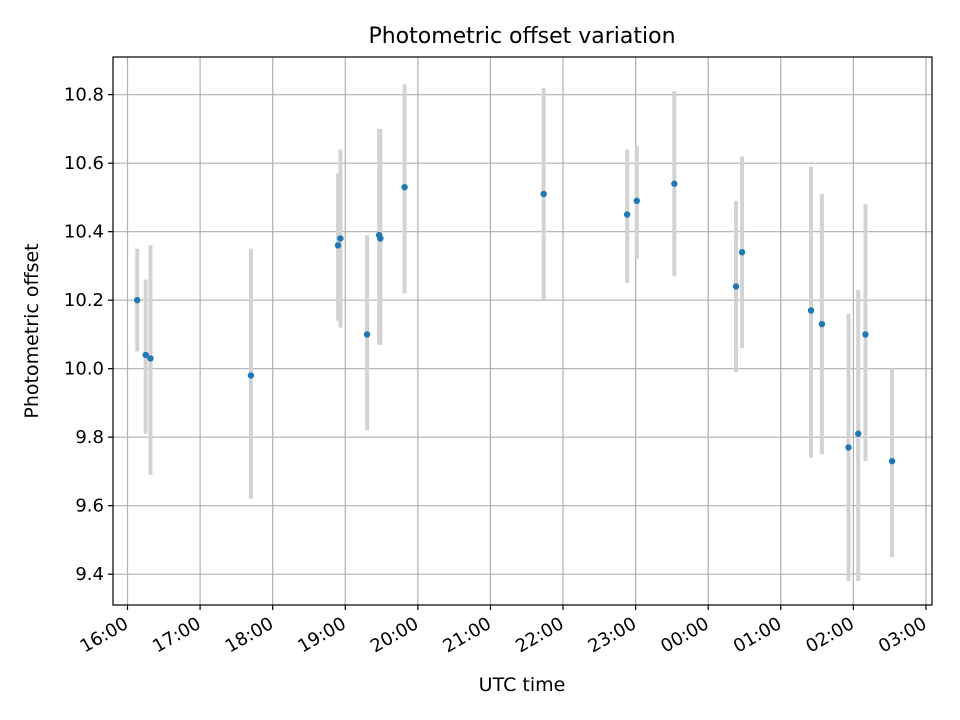 The height and width of the screenshot is (720, 960). What do you see at coordinates (32, 330) in the screenshot?
I see `y-axis-label: Photometric offset` at bounding box center [32, 330].